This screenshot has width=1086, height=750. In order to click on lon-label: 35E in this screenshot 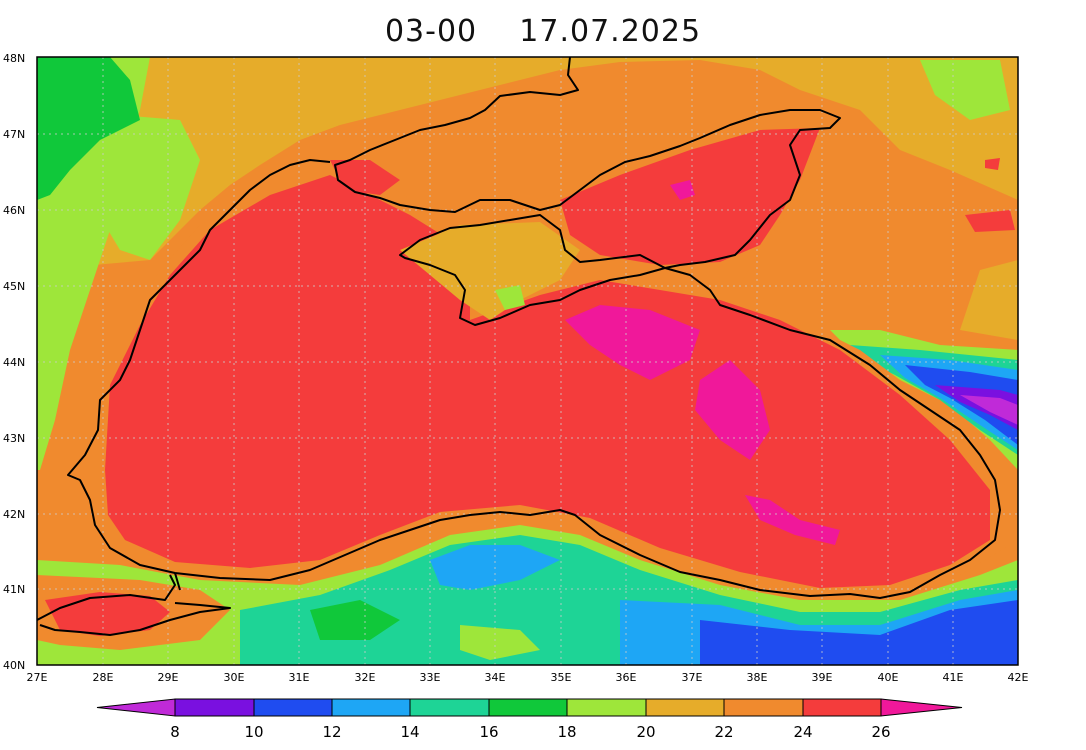, I will do `click(561, 677)`.